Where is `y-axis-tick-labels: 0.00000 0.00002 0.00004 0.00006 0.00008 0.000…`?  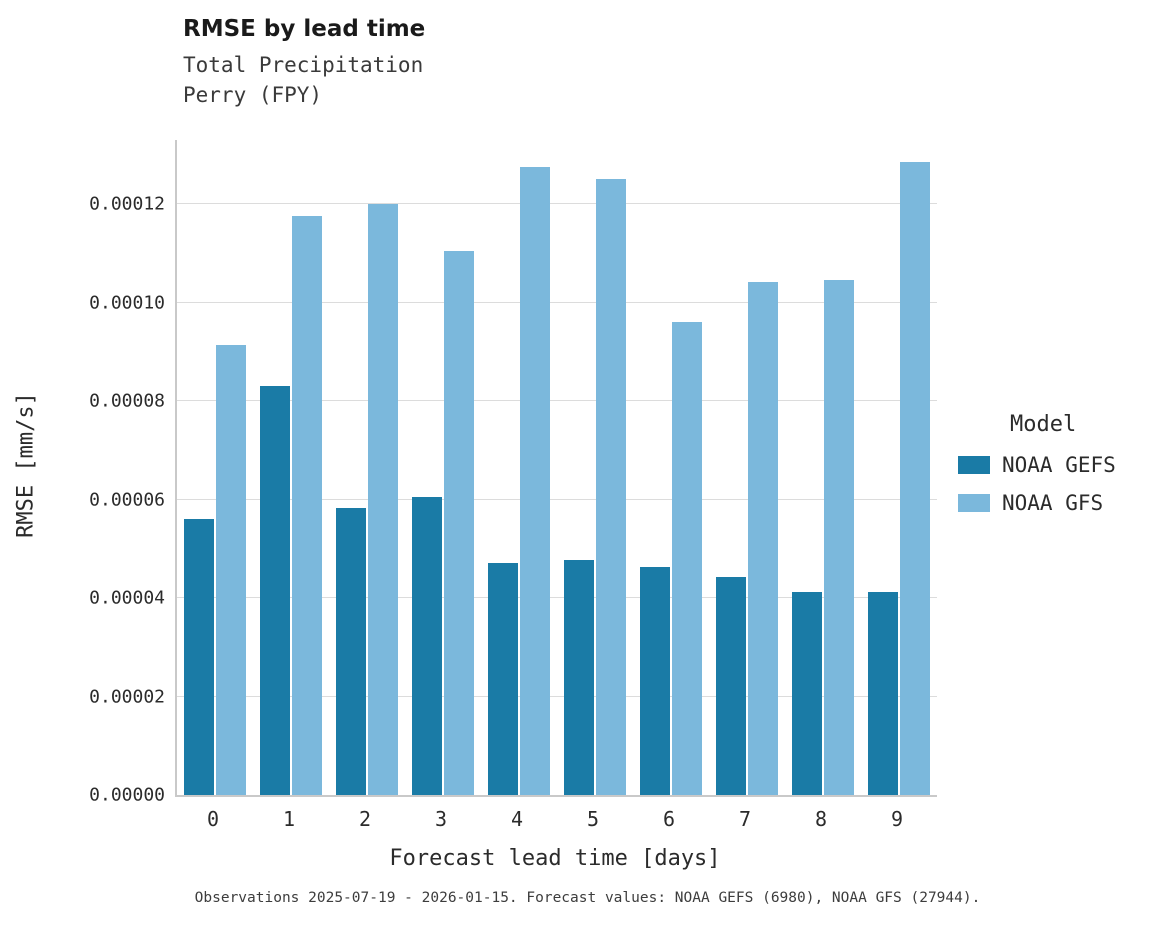 y-axis-tick-labels: 0.00000 0.00002 0.00004 0.00006 0.00008 0.000… is located at coordinates (105, 473).